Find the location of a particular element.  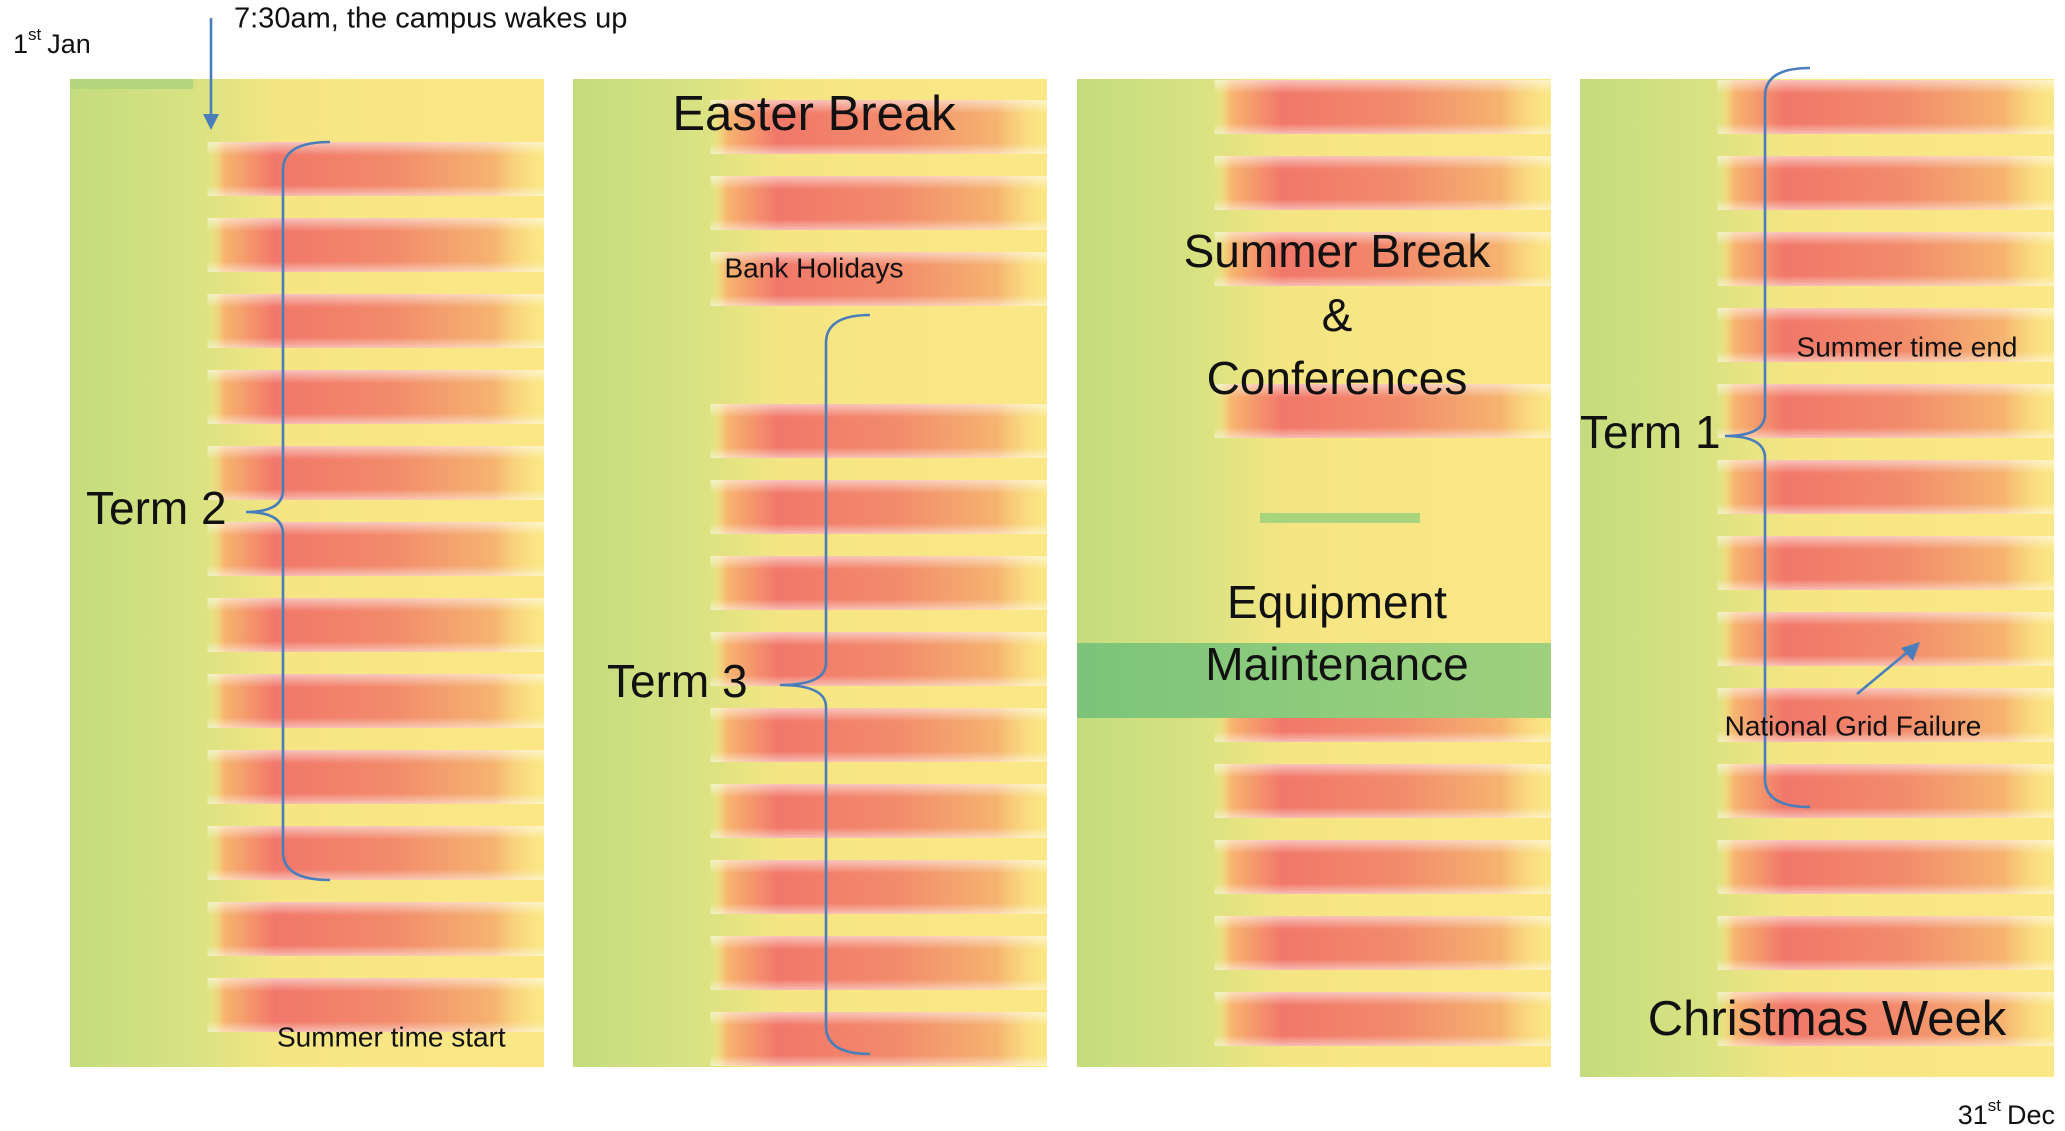

summer-time-end: Summer time end is located at coordinates (1907, 346).